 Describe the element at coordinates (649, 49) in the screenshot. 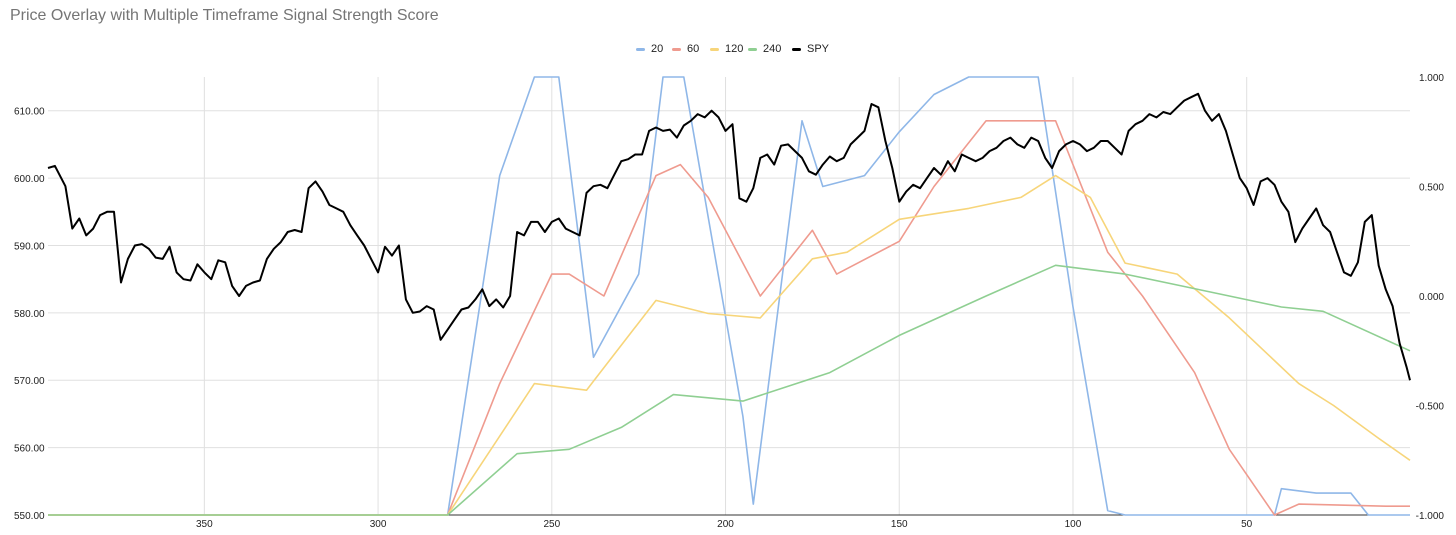

I see `legend-item-20: 20` at that location.